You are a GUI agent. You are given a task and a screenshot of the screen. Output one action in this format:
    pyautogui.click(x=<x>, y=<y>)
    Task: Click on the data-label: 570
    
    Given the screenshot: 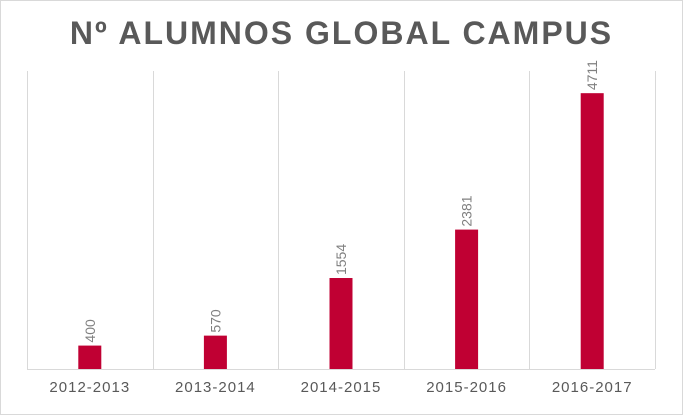 What is the action you would take?
    pyautogui.click(x=215, y=321)
    